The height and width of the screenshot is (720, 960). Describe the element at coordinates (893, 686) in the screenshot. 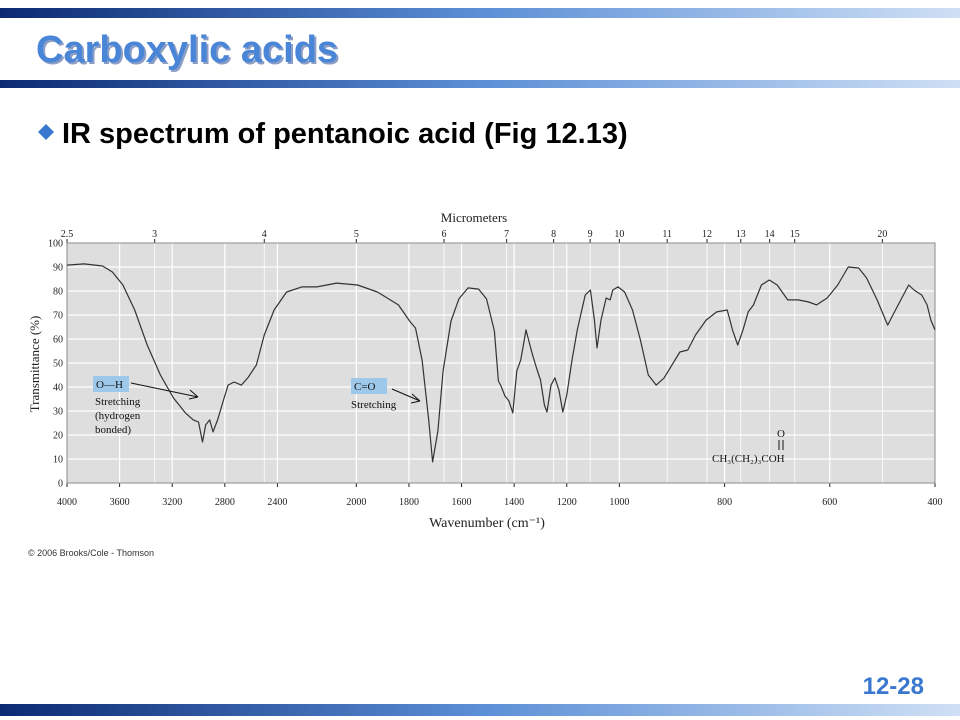

I see `page-number: 12-28` at that location.